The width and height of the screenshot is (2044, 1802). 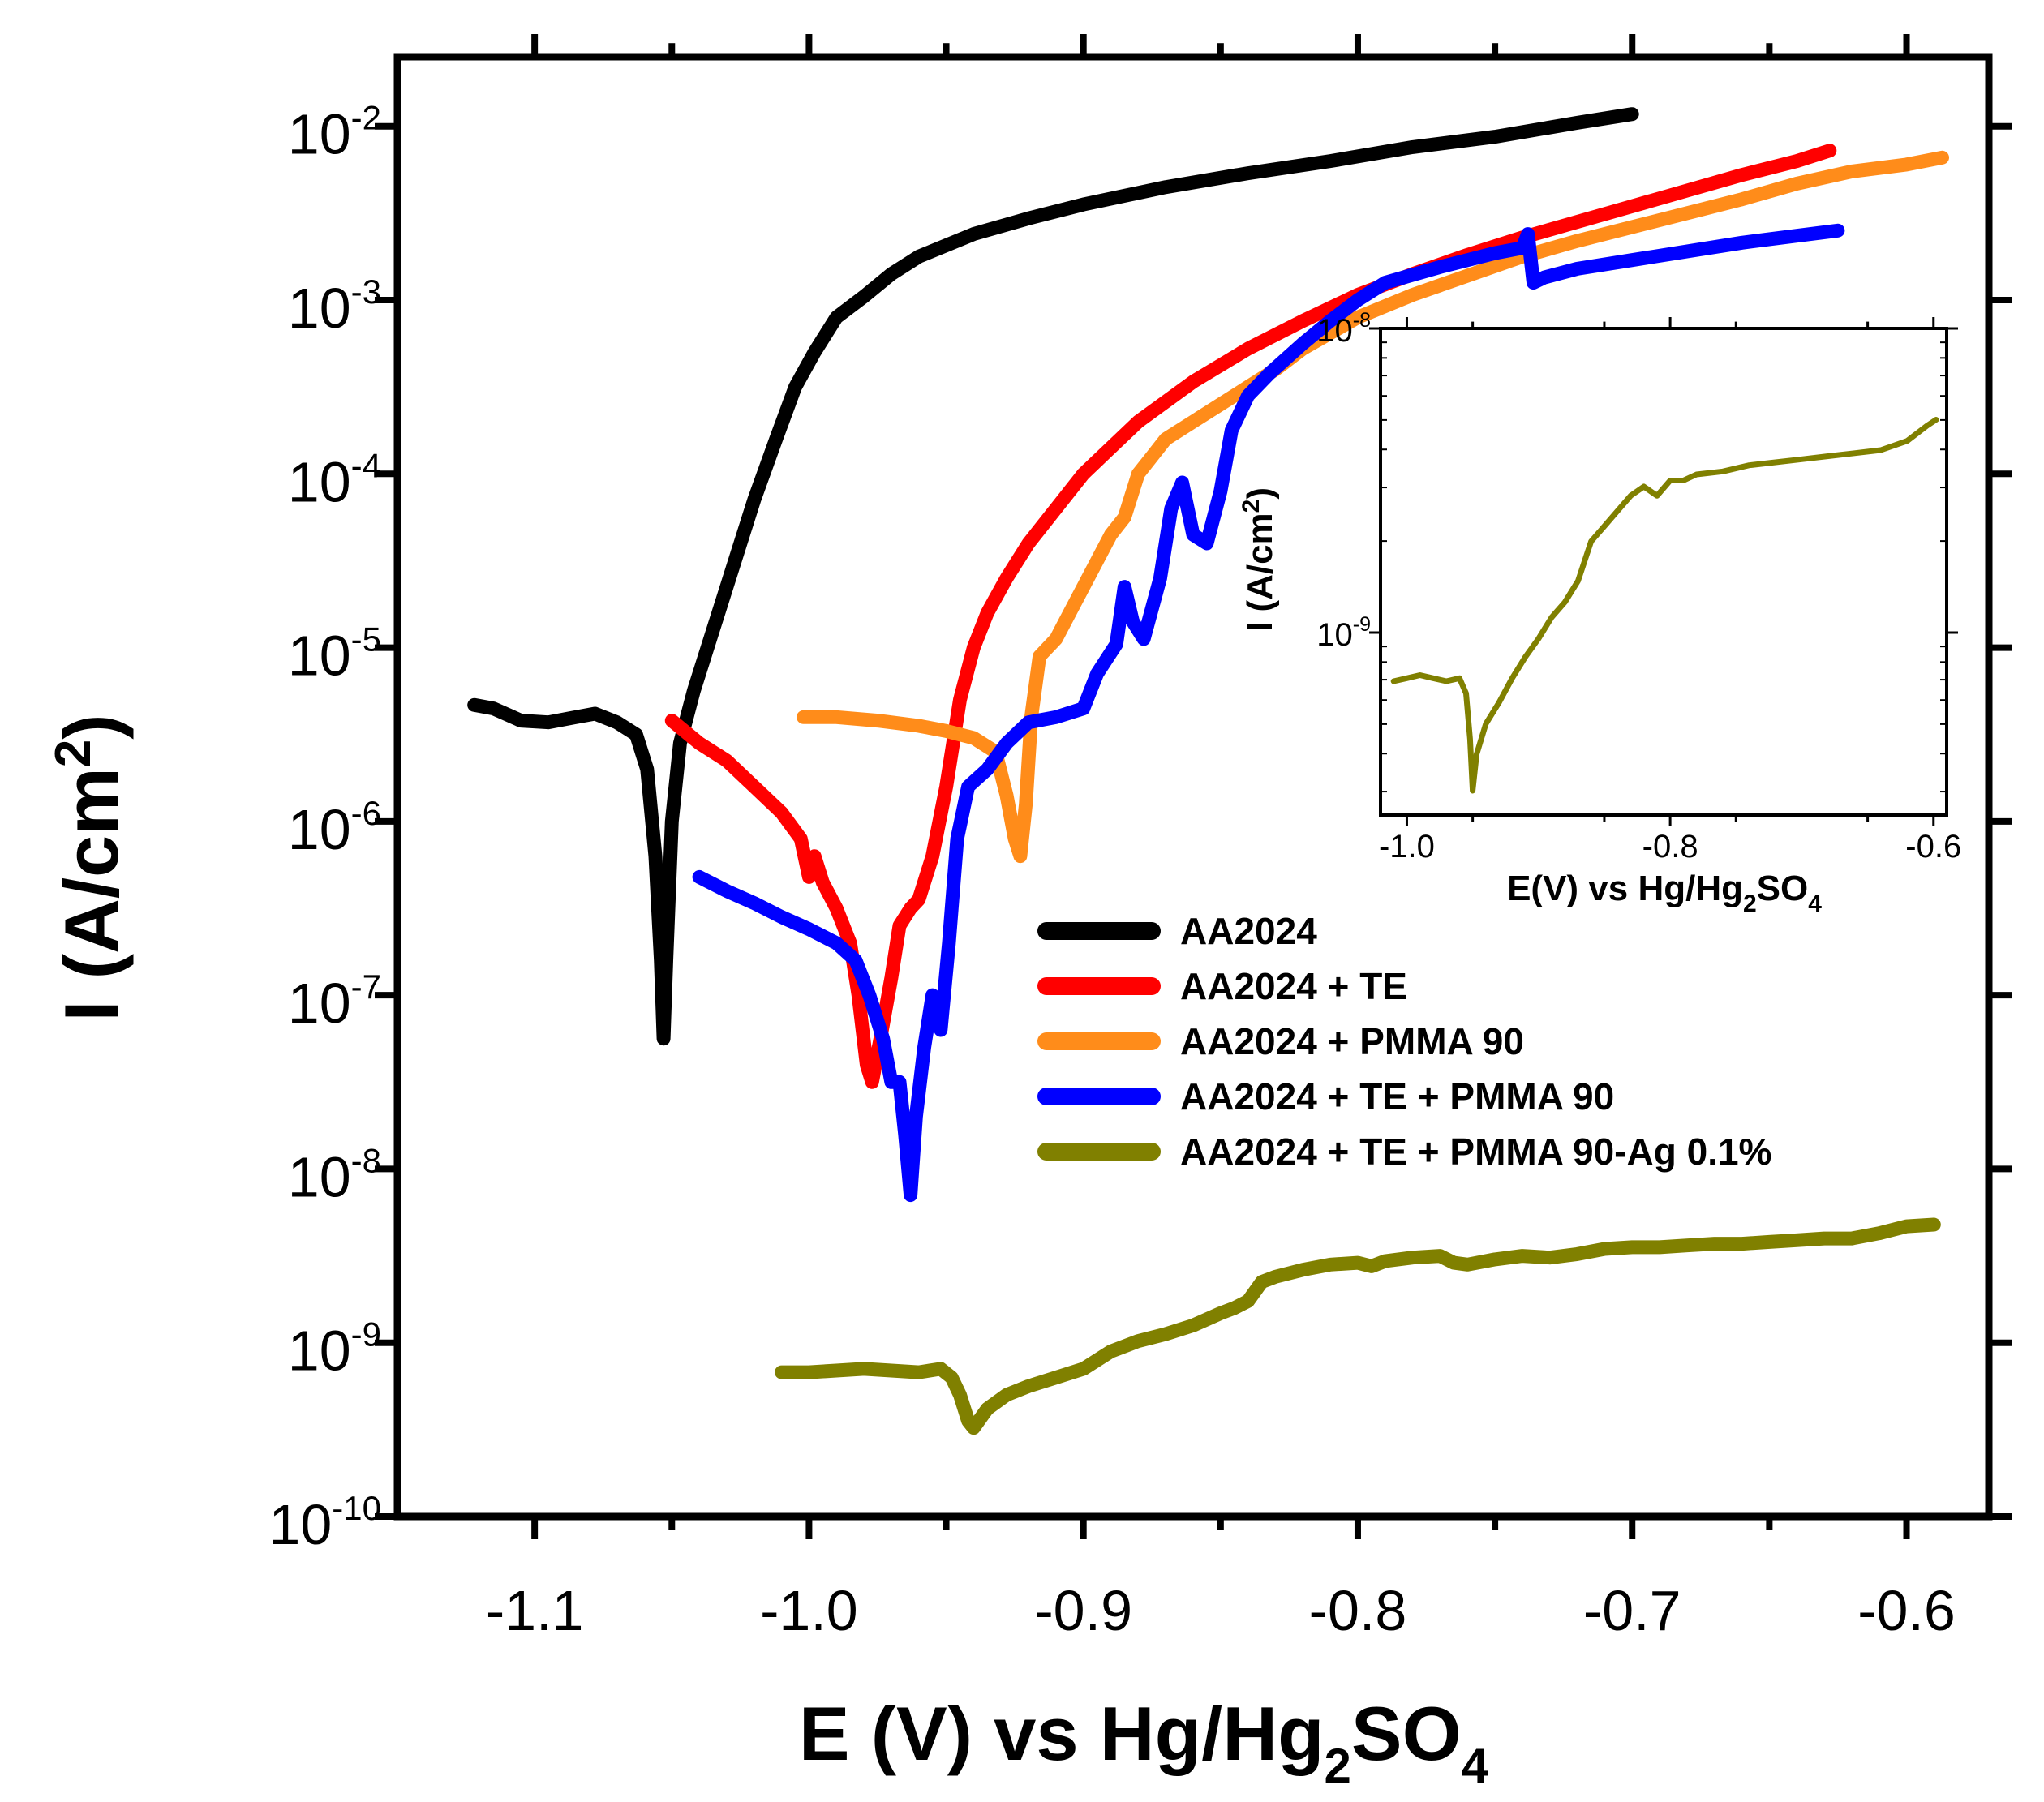 What do you see at coordinates (1664, 893) in the screenshot?
I see `inset-x-axis-title: E(V) vs Hg/Hg2SO4` at bounding box center [1664, 893].